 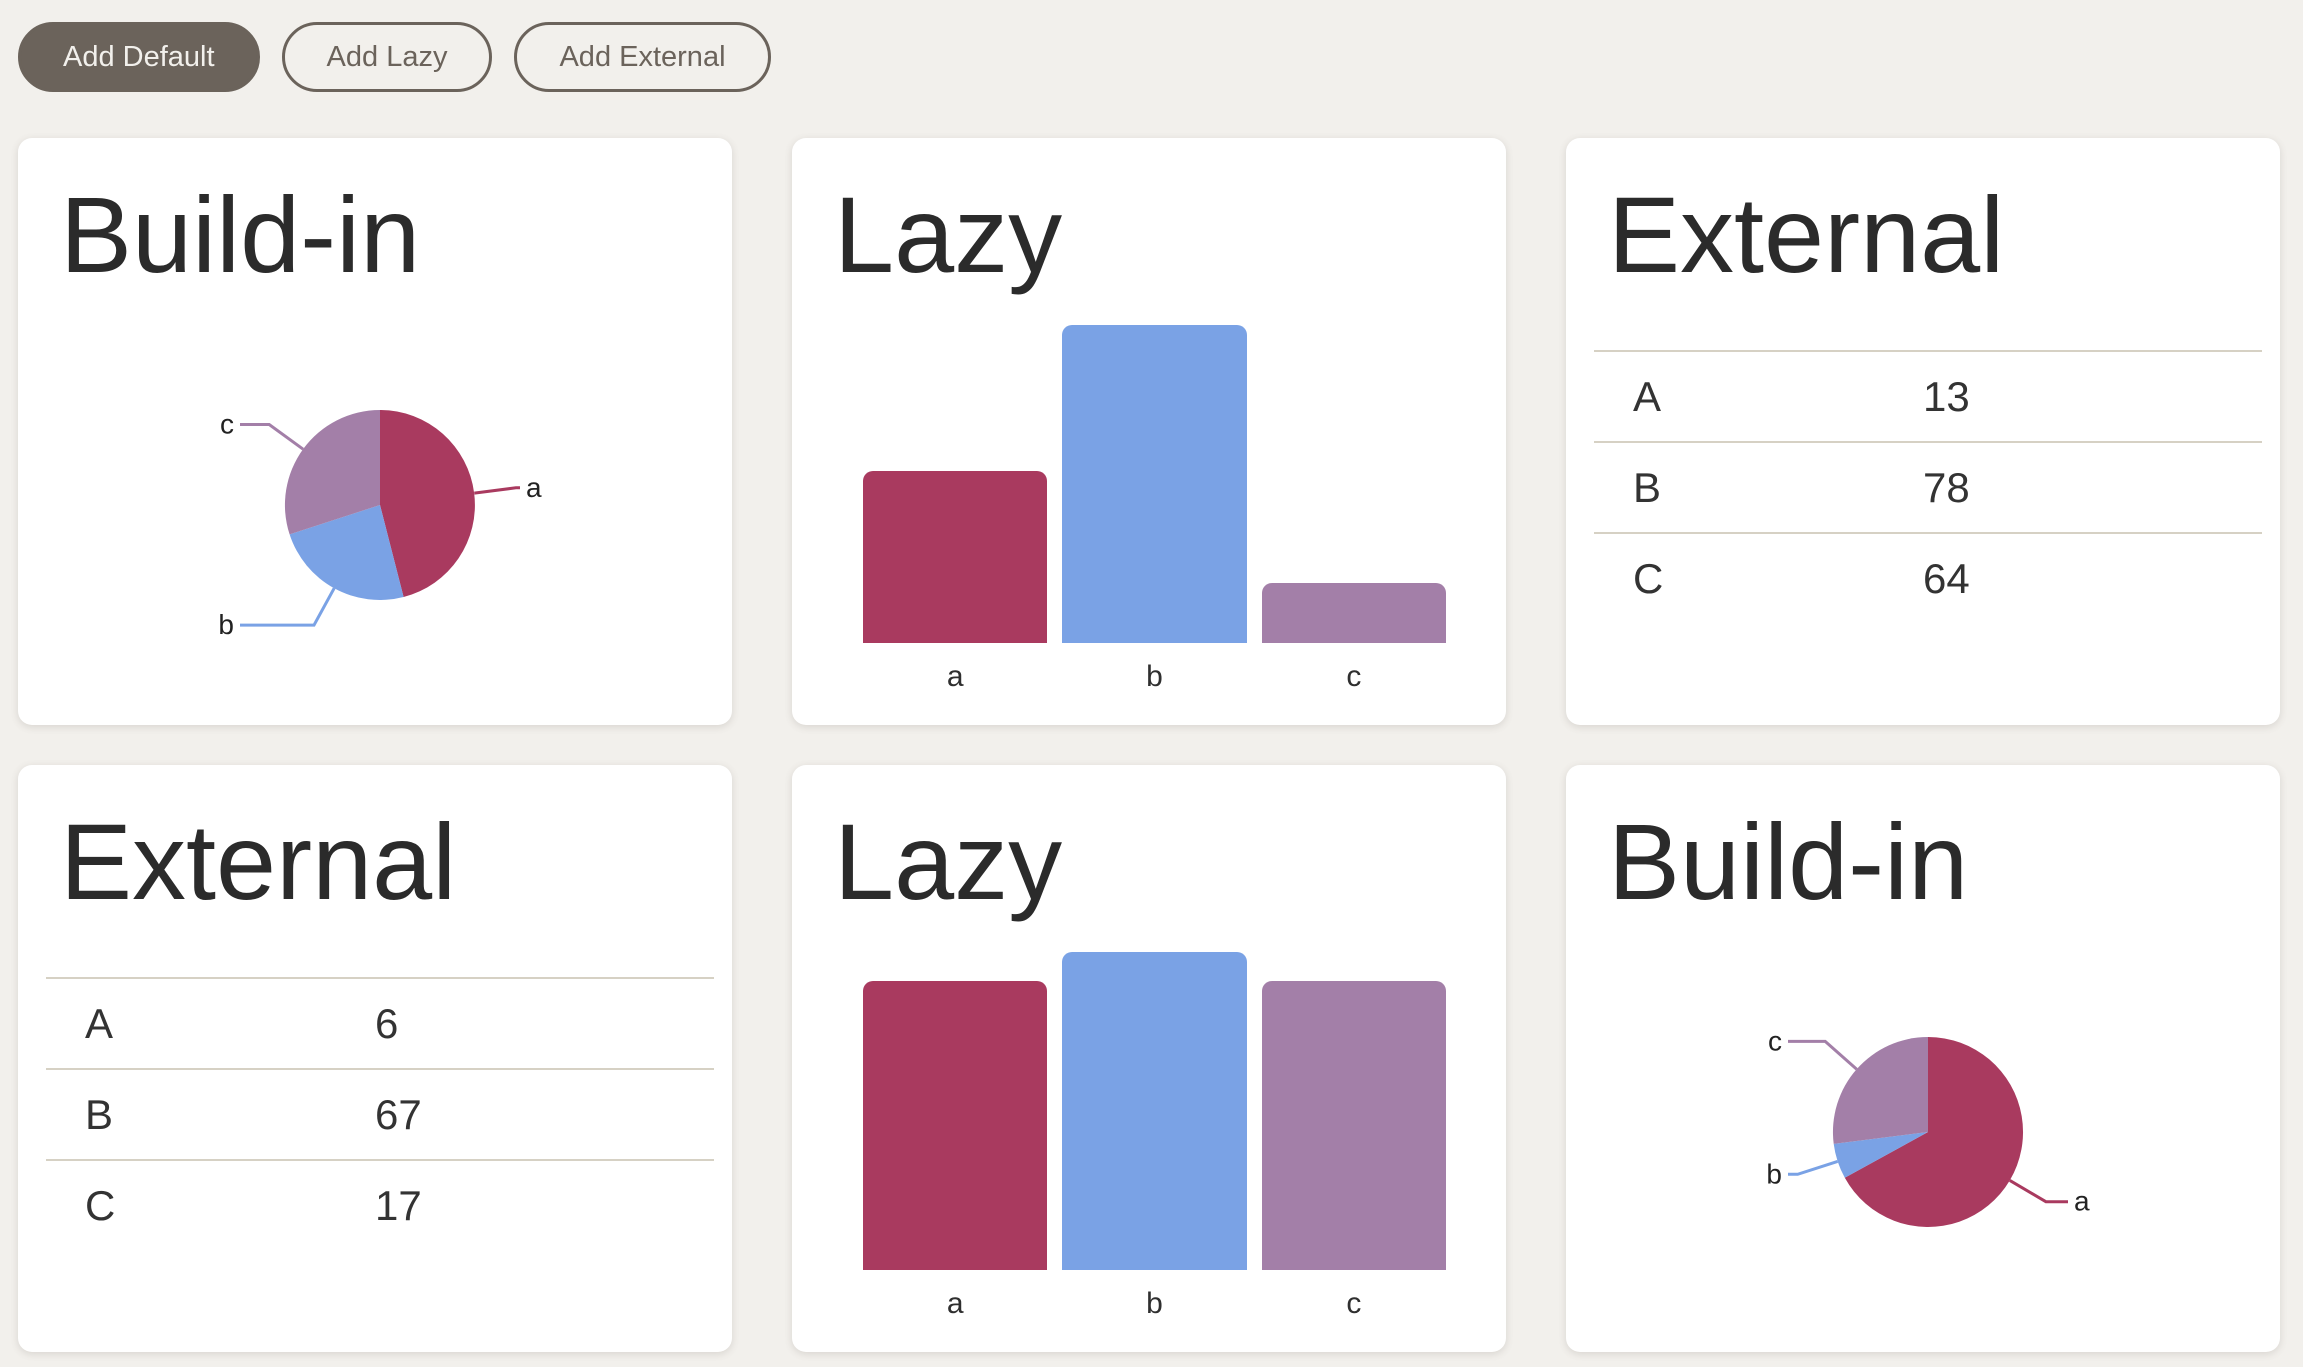 I want to click on table-row: C 64, so click(x=1928, y=577).